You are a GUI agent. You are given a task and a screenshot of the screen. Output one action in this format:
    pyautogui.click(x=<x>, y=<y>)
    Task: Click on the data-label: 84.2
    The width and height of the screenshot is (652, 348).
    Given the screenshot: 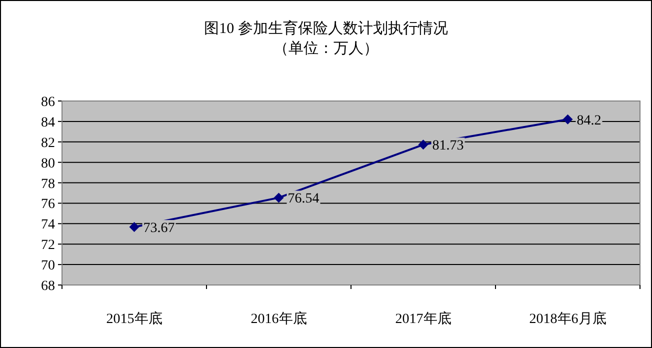 What is the action you would take?
    pyautogui.click(x=589, y=120)
    